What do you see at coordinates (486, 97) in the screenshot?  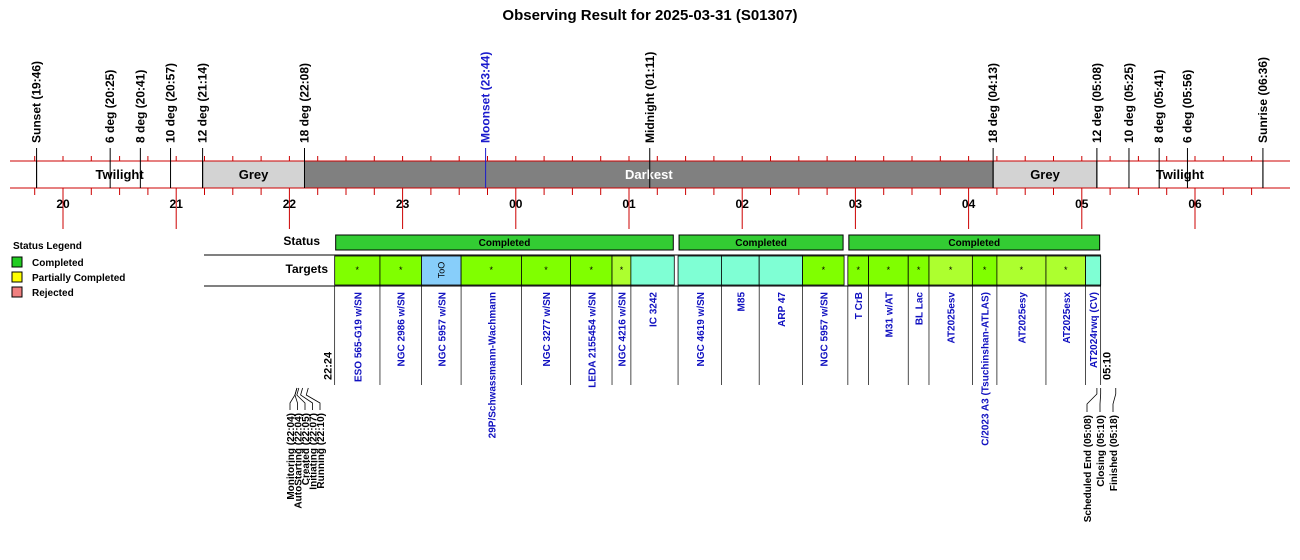 I see `sky-event-label: Moonset (23:44)` at bounding box center [486, 97].